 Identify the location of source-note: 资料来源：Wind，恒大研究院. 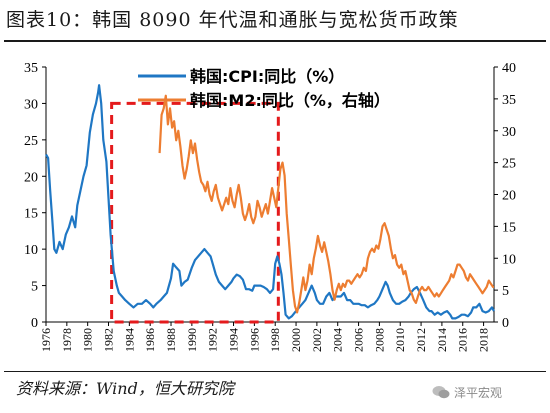
(125, 388).